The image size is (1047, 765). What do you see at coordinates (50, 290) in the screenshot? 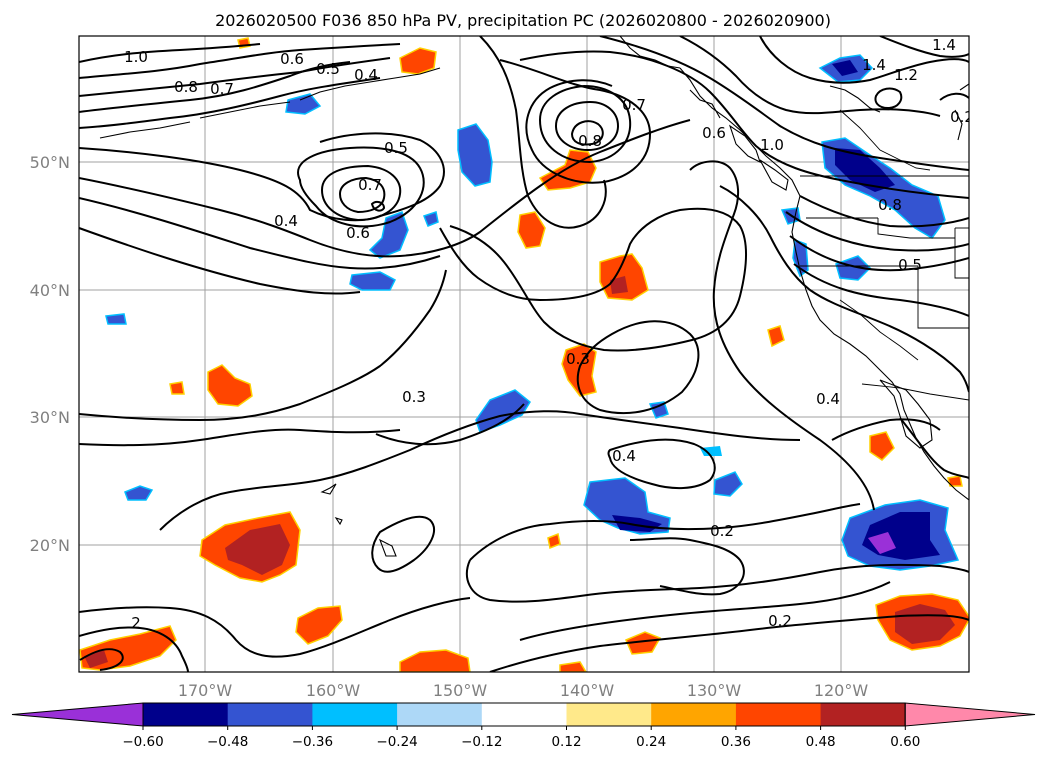
I see `lat-label-40n: 40°N` at bounding box center [50, 290].